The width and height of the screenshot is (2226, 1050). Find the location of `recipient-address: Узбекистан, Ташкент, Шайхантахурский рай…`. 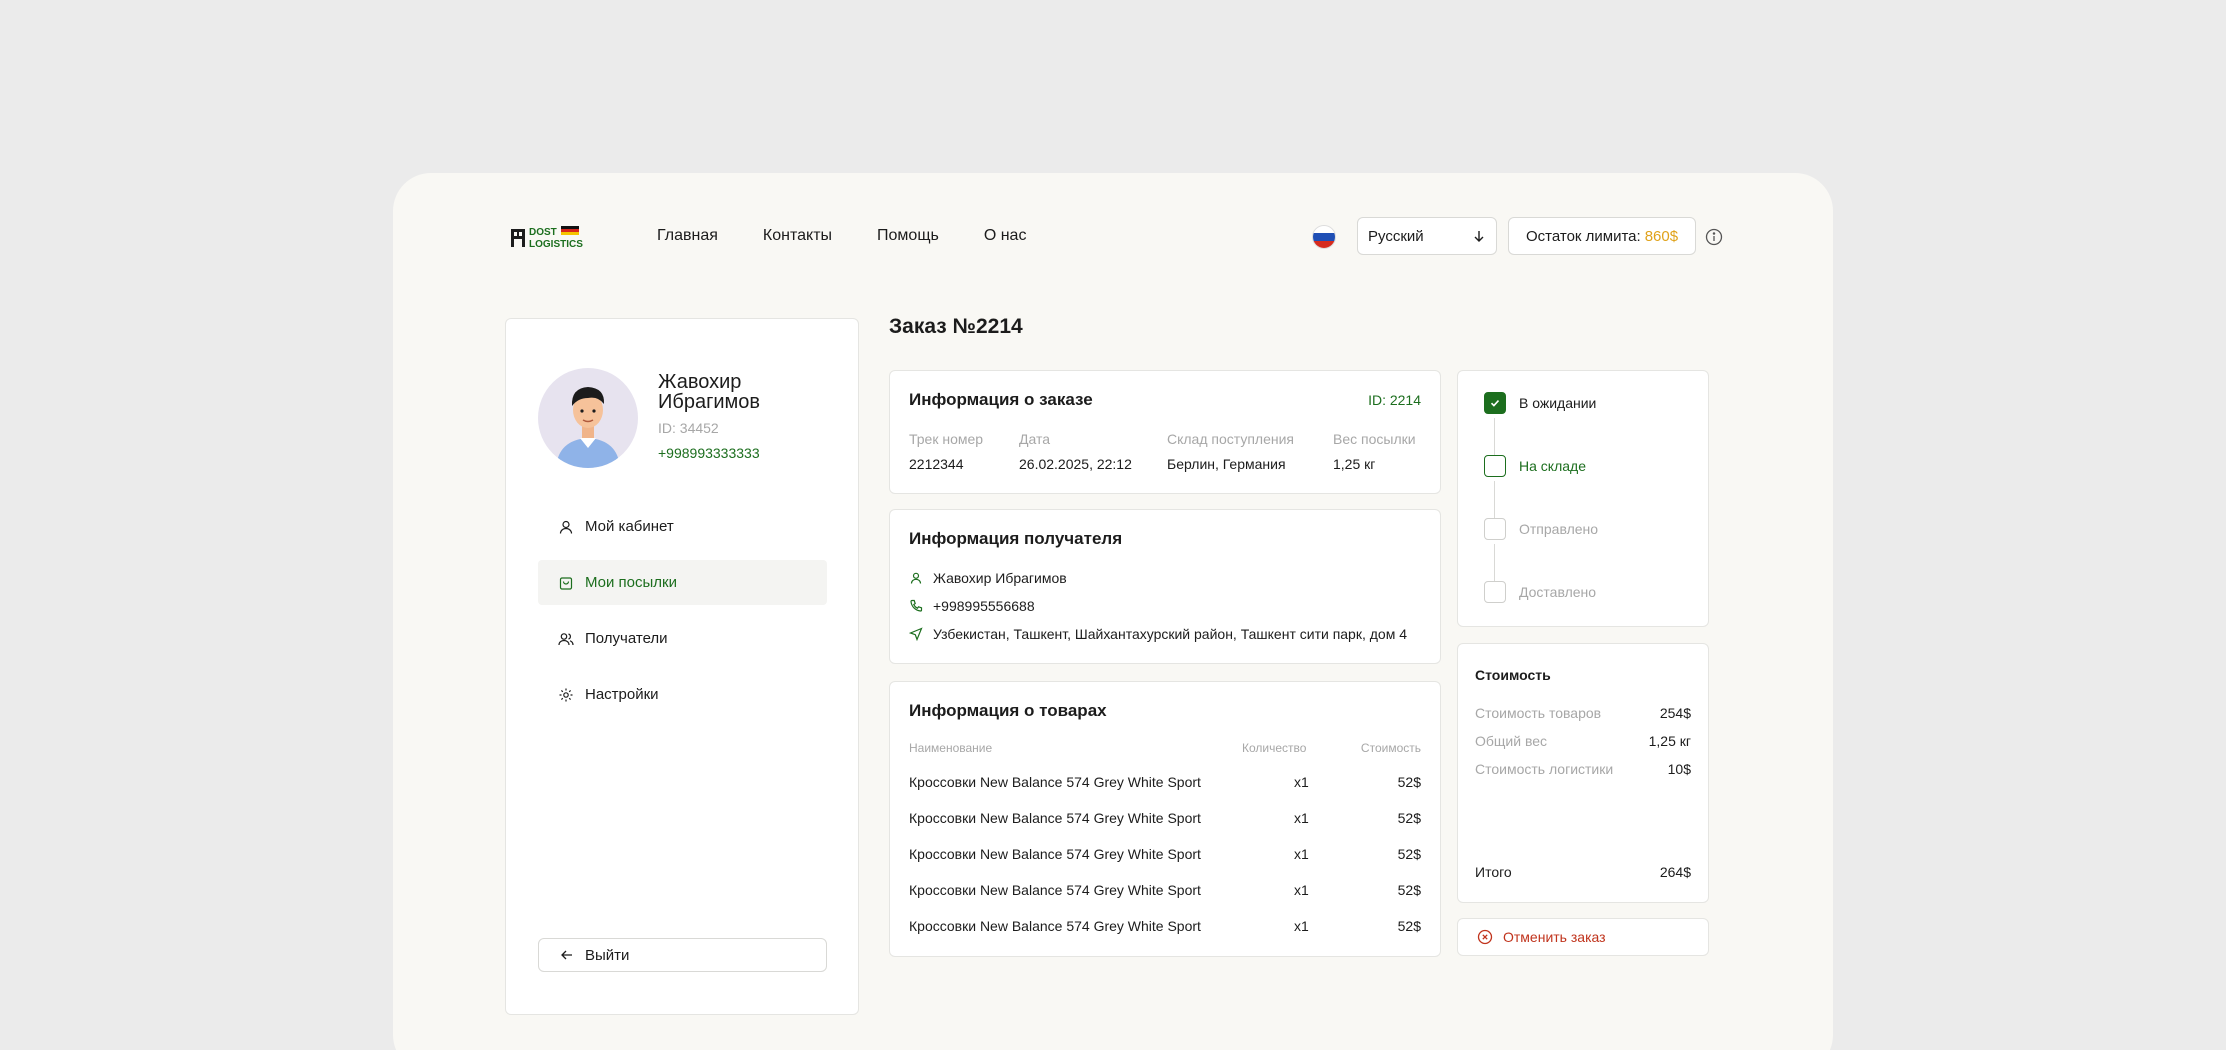

recipient-address: Узбекистан, Ташкент, Шайхантахурский рай… is located at coordinates (1170, 634).